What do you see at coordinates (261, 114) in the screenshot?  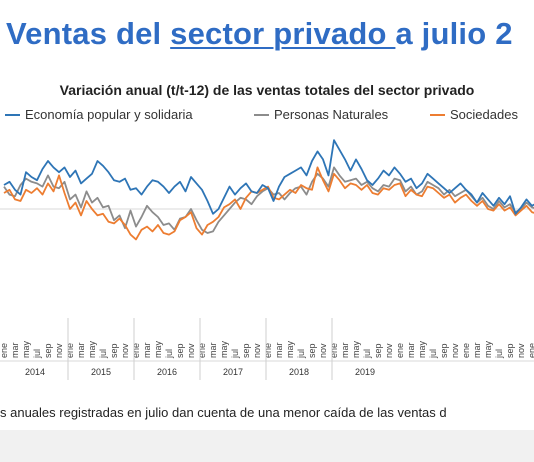 I see `legend-swatch-personas` at bounding box center [261, 114].